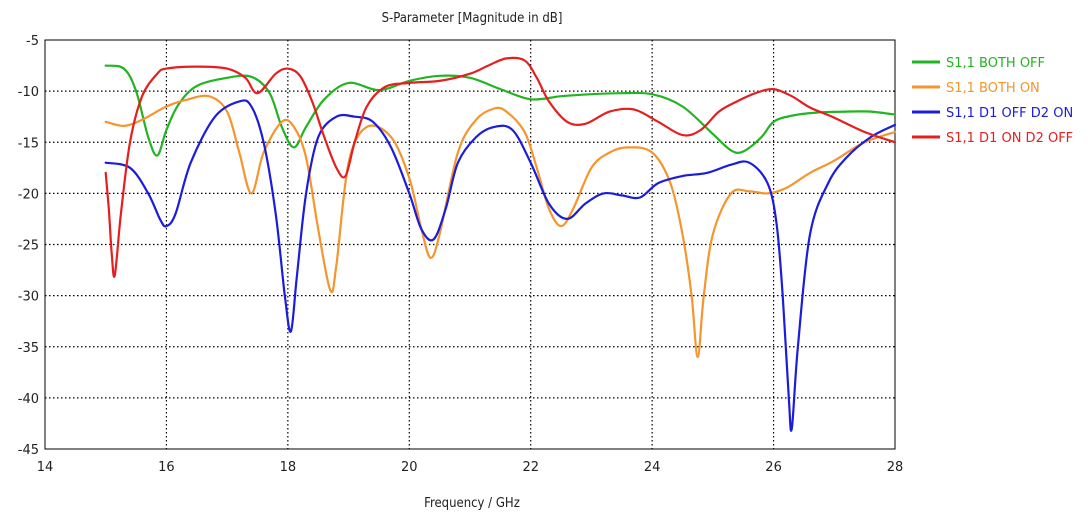 The image size is (1088, 518). What do you see at coordinates (1009, 138) in the screenshot?
I see `legend-label: S1,1 D1 ON D2 OFF` at bounding box center [1009, 138].